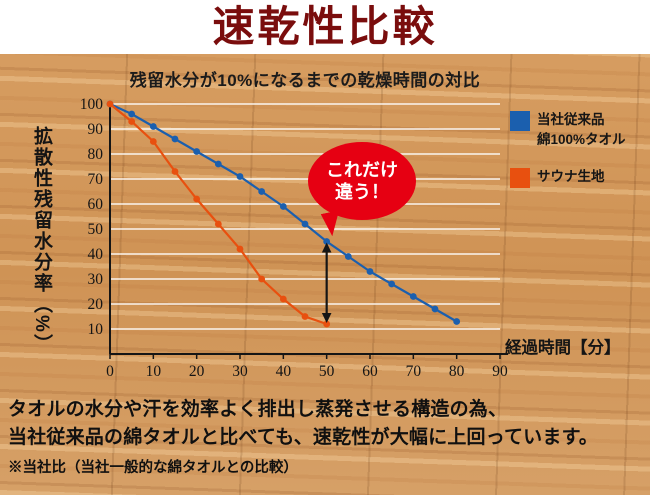  Describe the element at coordinates (92, 104) in the screenshot. I see `svg-text: 100` at that location.